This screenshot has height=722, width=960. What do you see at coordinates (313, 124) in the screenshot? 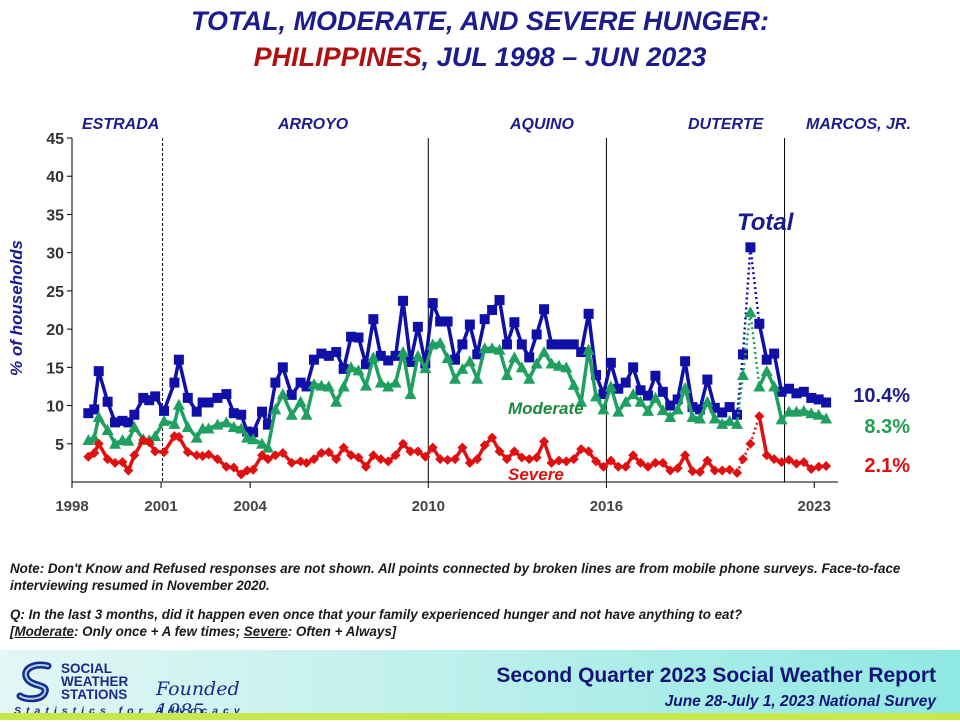
I see `administration-label: ARROYO` at bounding box center [313, 124].